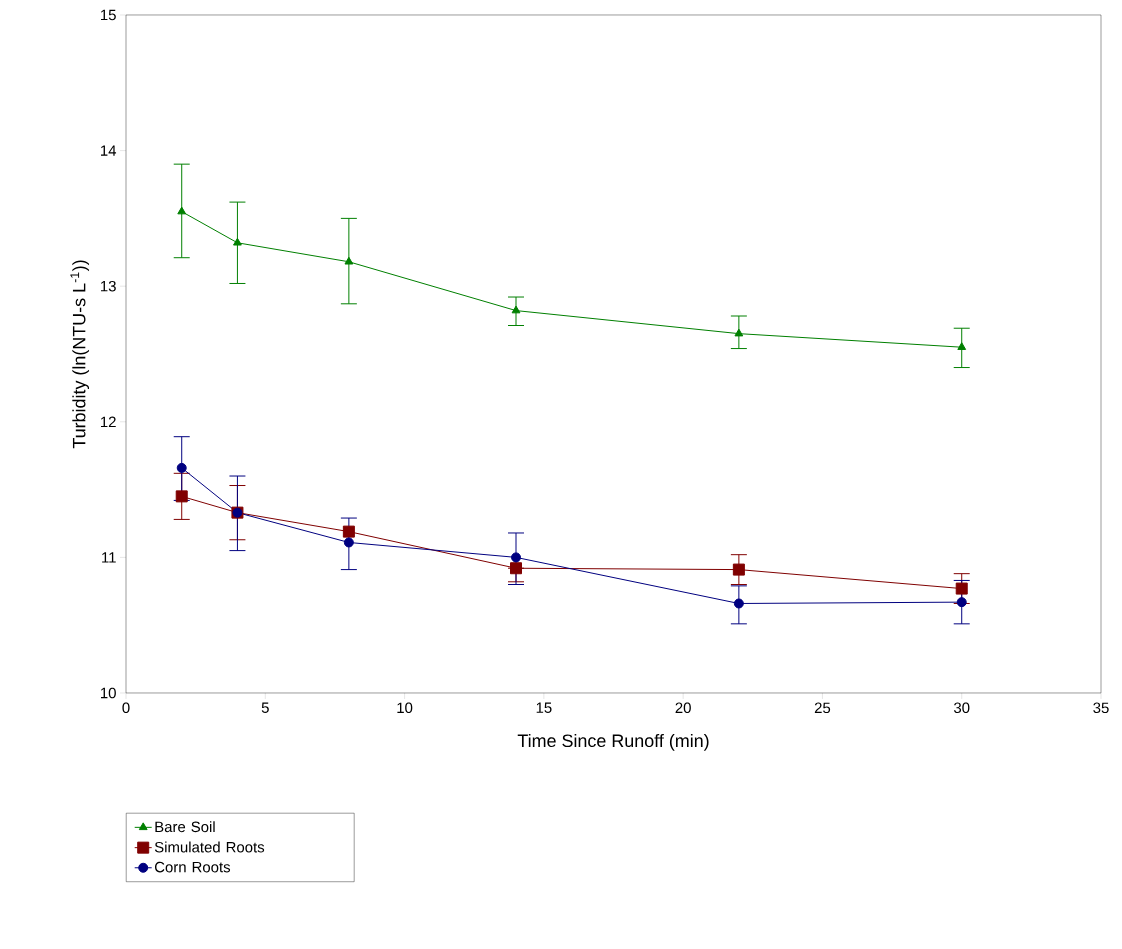 The height and width of the screenshot is (949, 1122). I want to click on x-tick-label: 0, so click(126, 708).